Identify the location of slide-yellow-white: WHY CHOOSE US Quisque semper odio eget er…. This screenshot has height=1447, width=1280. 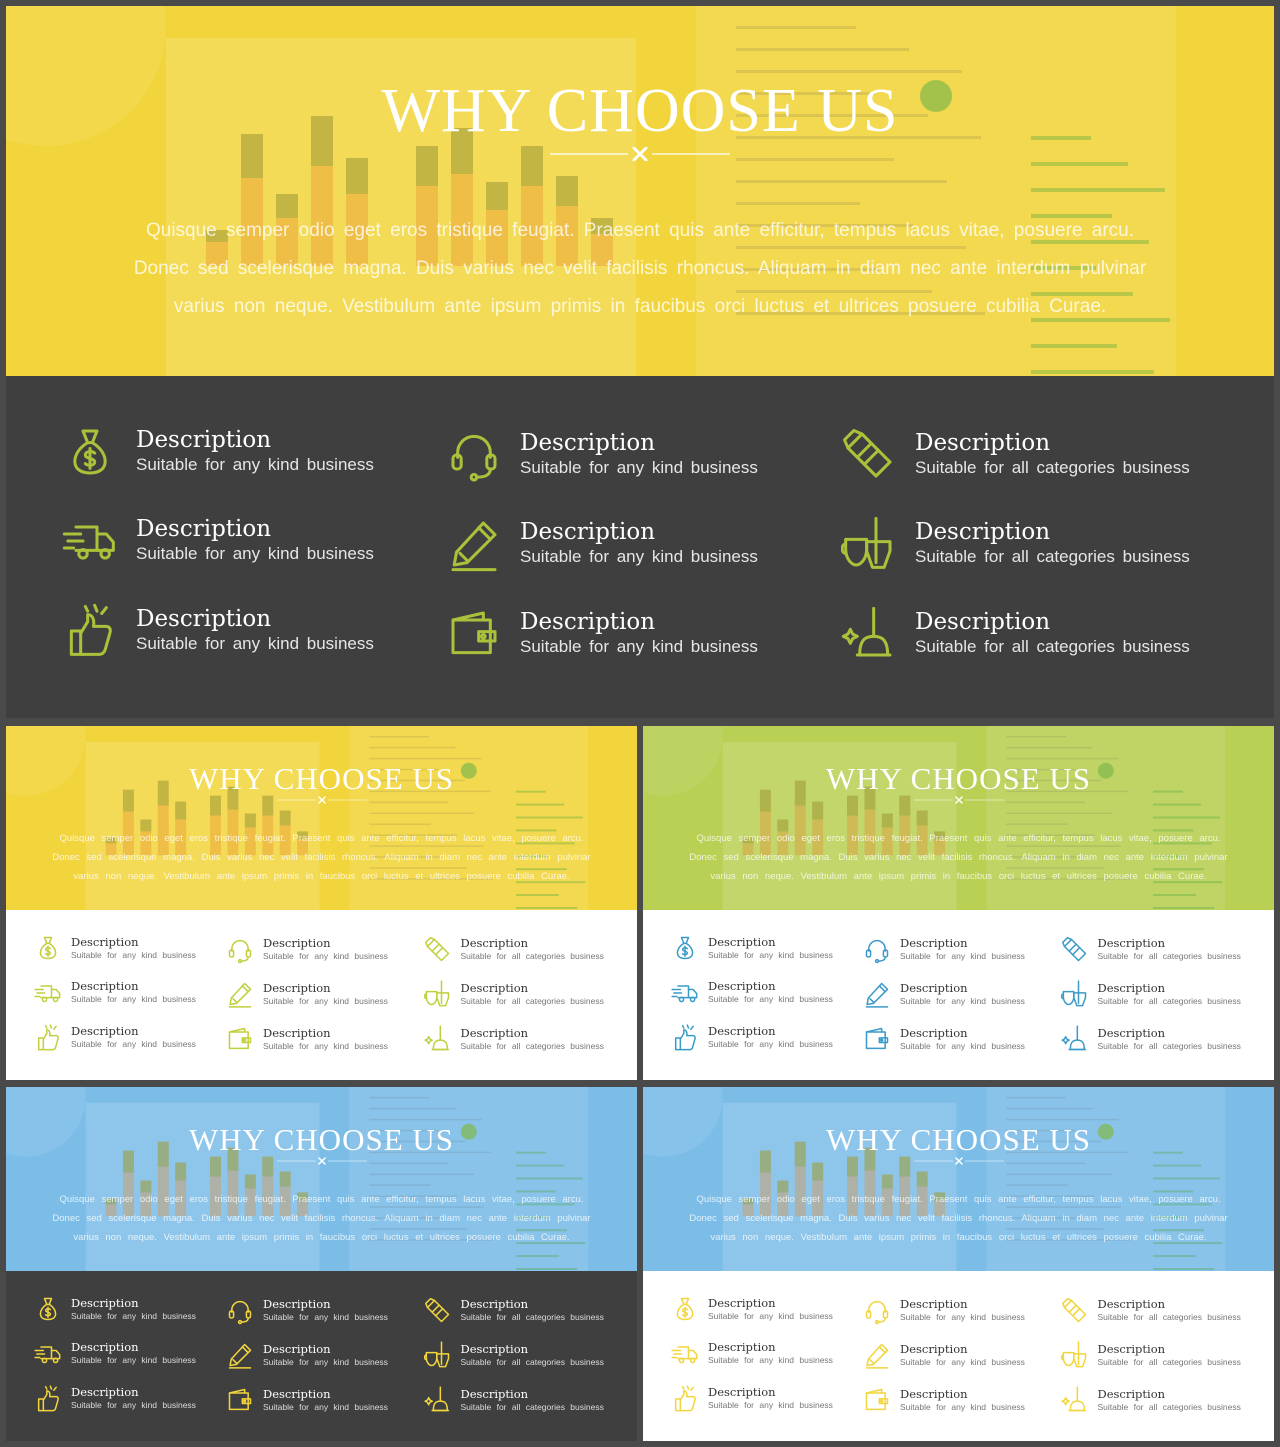
(321, 903).